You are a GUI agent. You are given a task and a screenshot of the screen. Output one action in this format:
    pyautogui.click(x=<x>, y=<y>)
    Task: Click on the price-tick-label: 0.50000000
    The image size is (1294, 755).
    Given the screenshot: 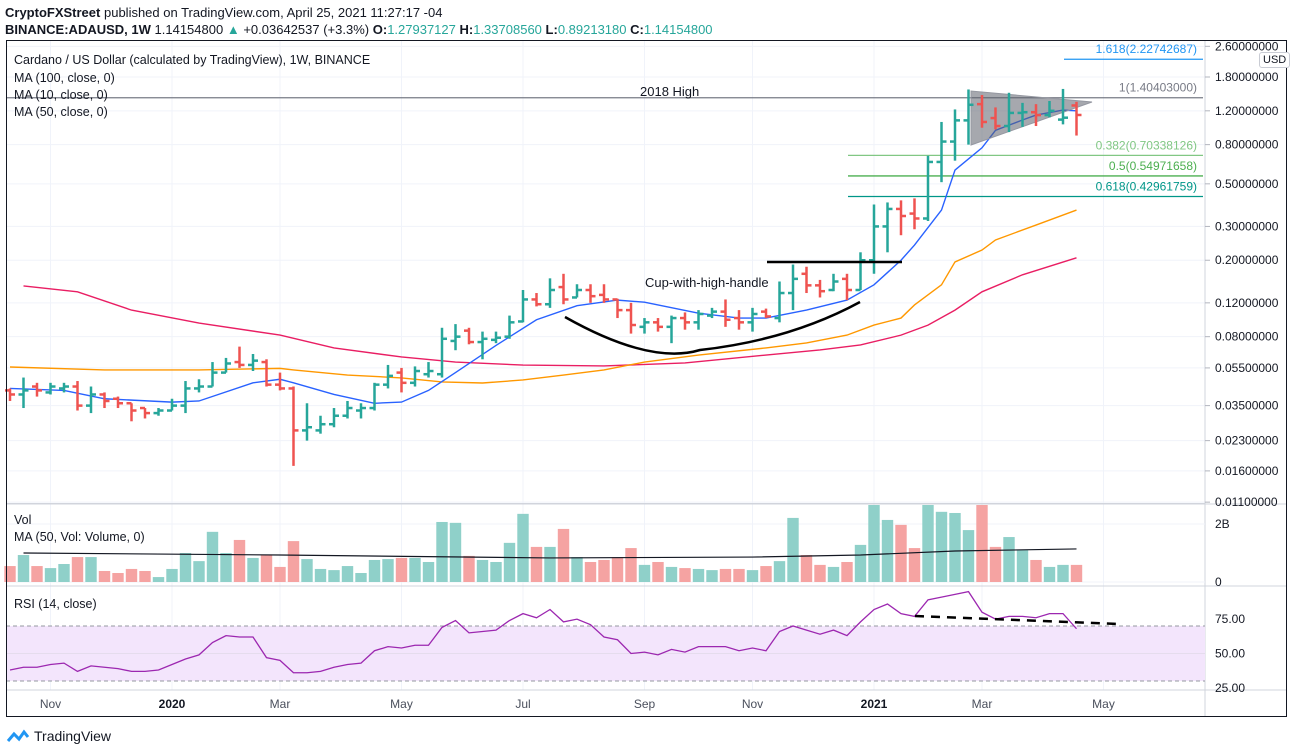 What is the action you would take?
    pyautogui.click(x=1247, y=184)
    